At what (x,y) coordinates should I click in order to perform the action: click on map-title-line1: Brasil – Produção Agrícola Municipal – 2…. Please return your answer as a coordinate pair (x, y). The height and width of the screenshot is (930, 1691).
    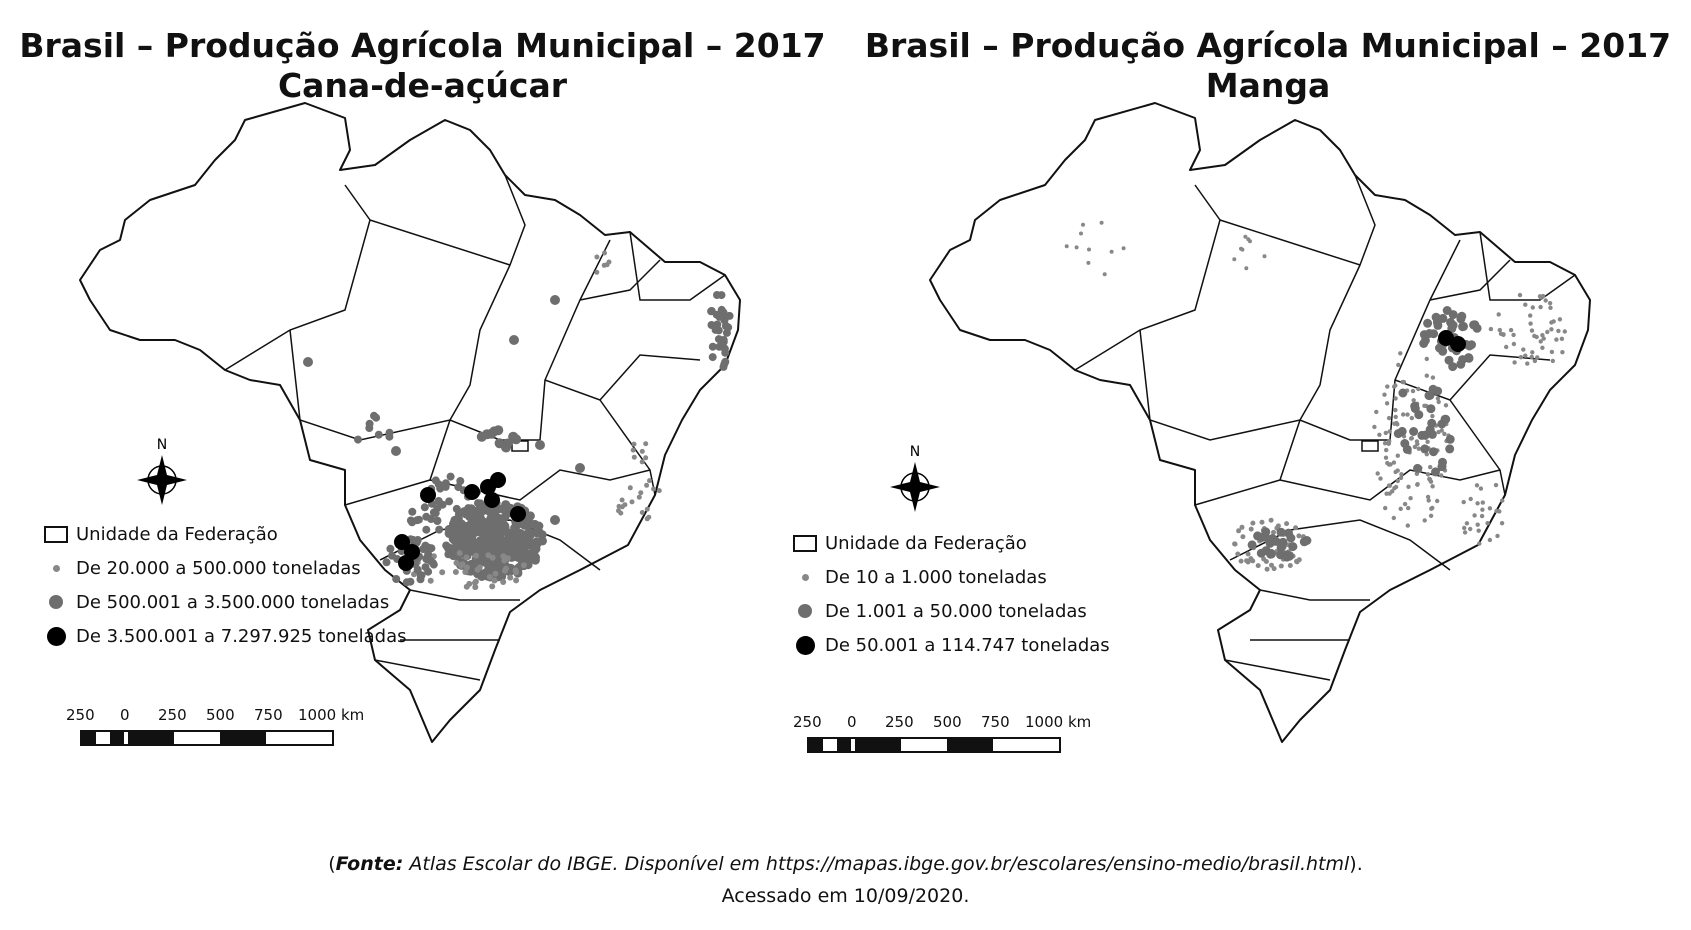
    Looking at the image, I should click on (1268, 45).